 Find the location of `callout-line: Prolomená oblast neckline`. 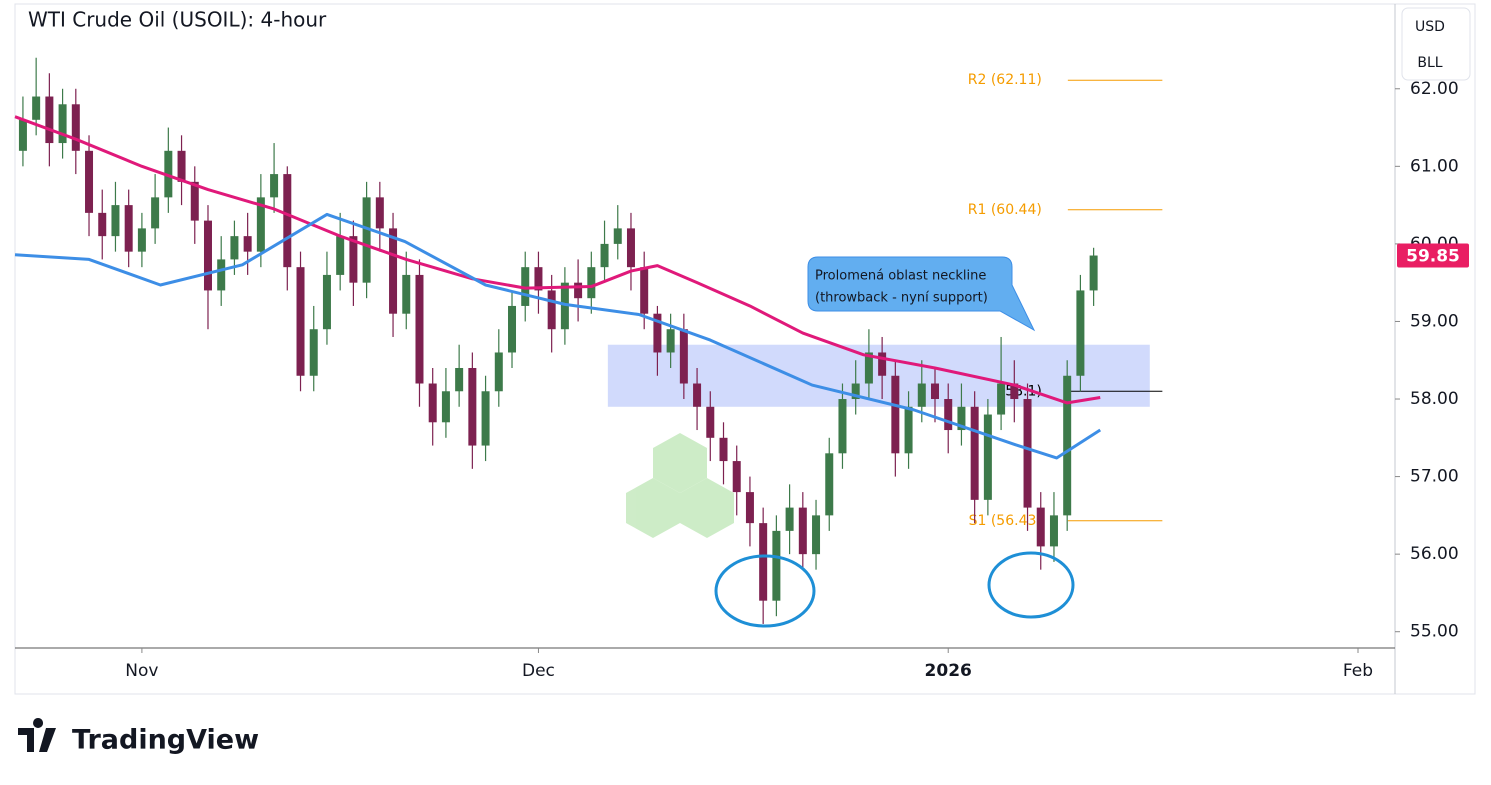

callout-line: Prolomená oblast neckline is located at coordinates (900, 276).